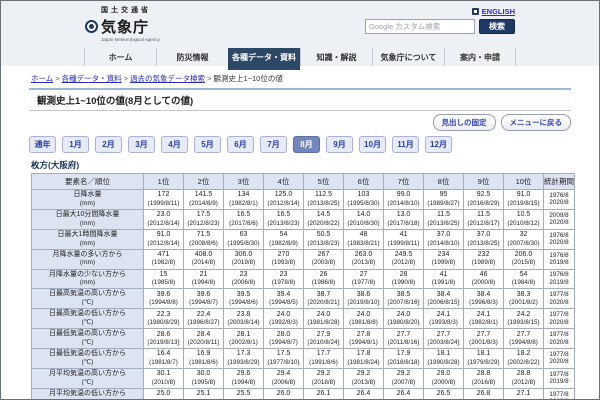  What do you see at coordinates (443, 378) in the screenshot?
I see `rank-value-cell: 29.0 (2000/8)` at bounding box center [443, 378].